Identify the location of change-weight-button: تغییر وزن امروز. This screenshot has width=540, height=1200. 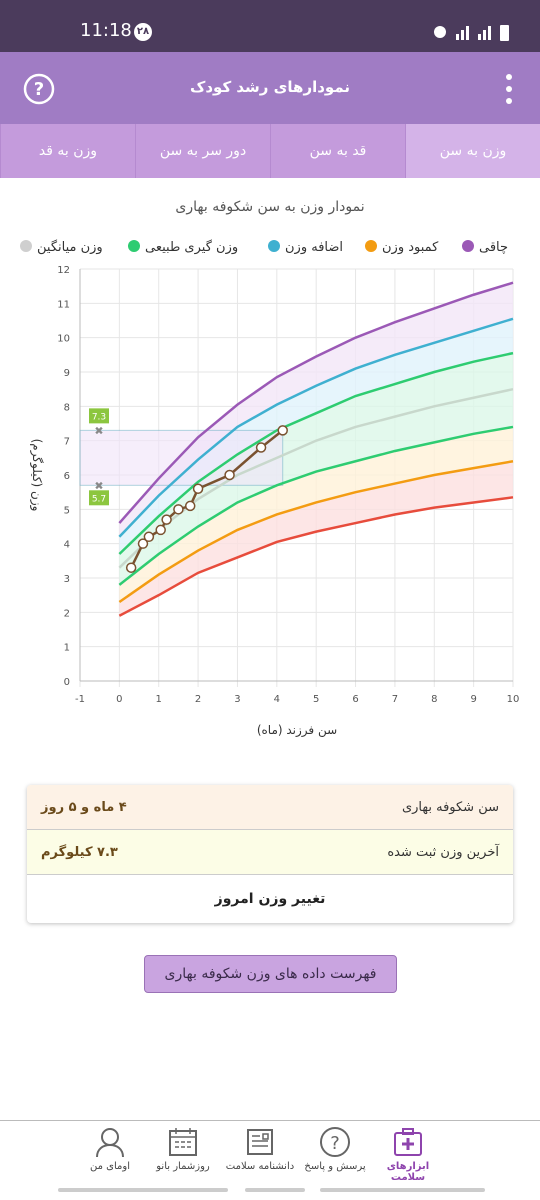
(270, 899).